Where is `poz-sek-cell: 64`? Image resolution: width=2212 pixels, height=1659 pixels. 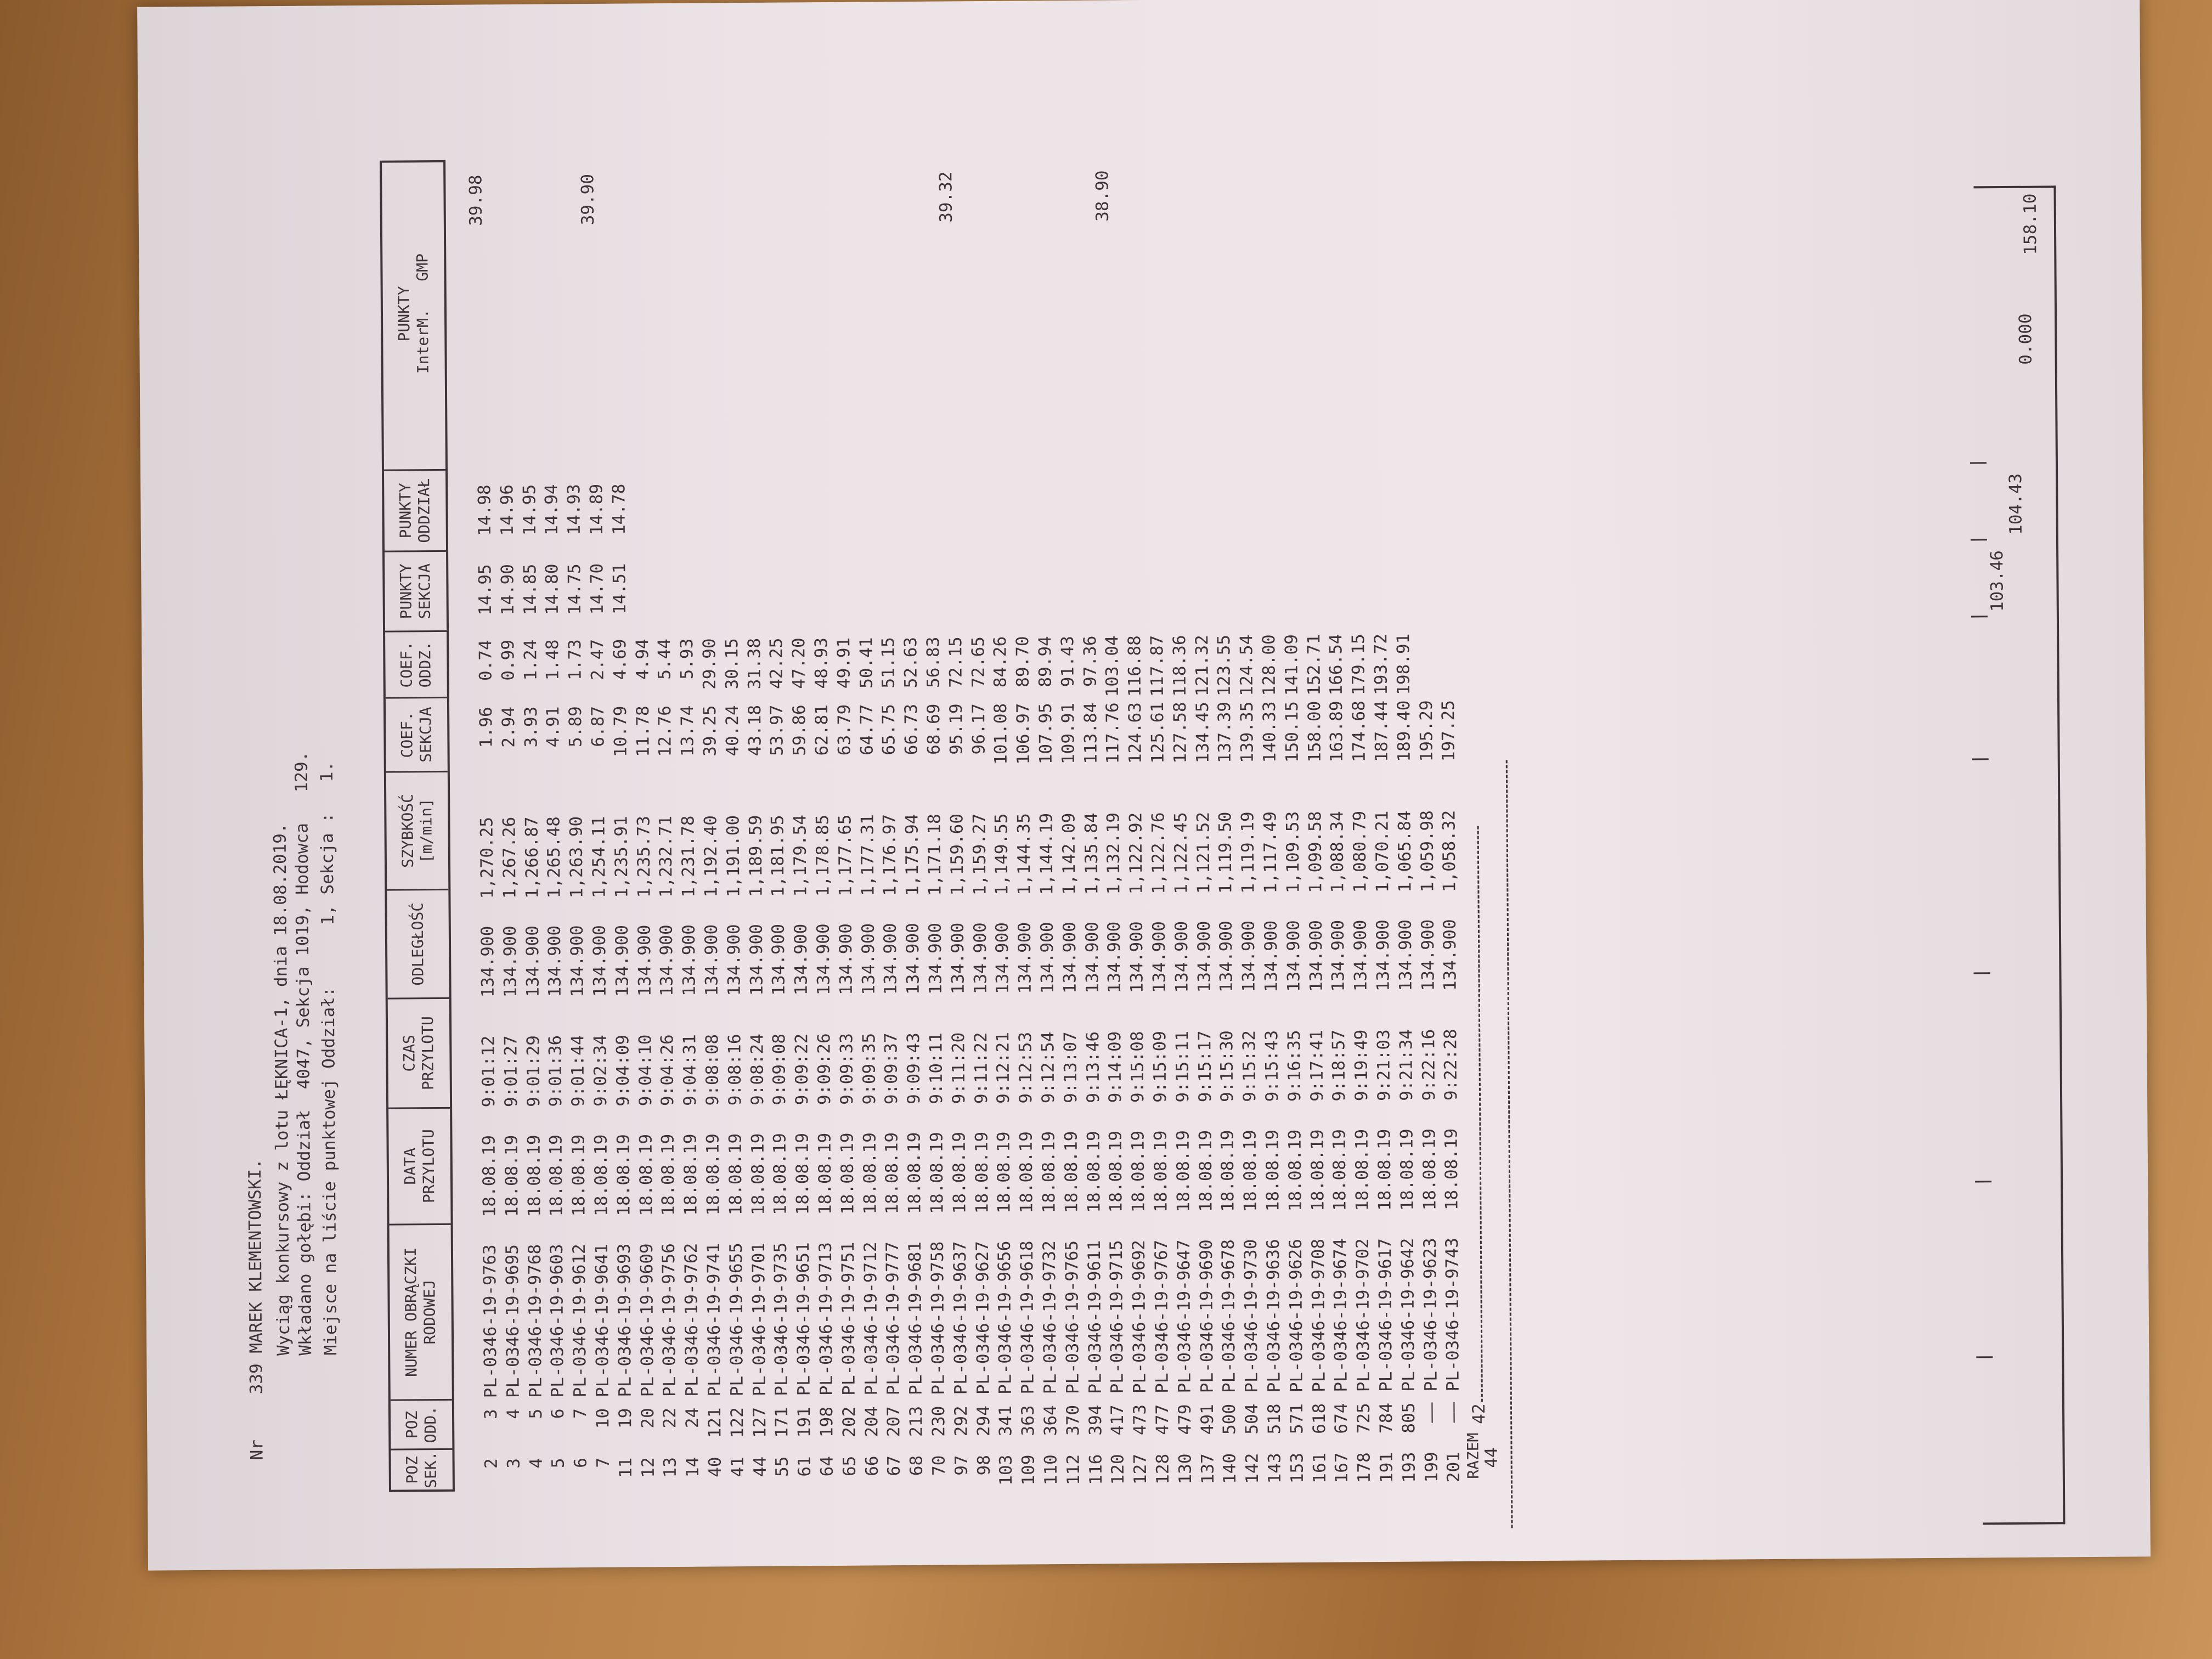
poz-sek-cell: 64 is located at coordinates (827, 1466).